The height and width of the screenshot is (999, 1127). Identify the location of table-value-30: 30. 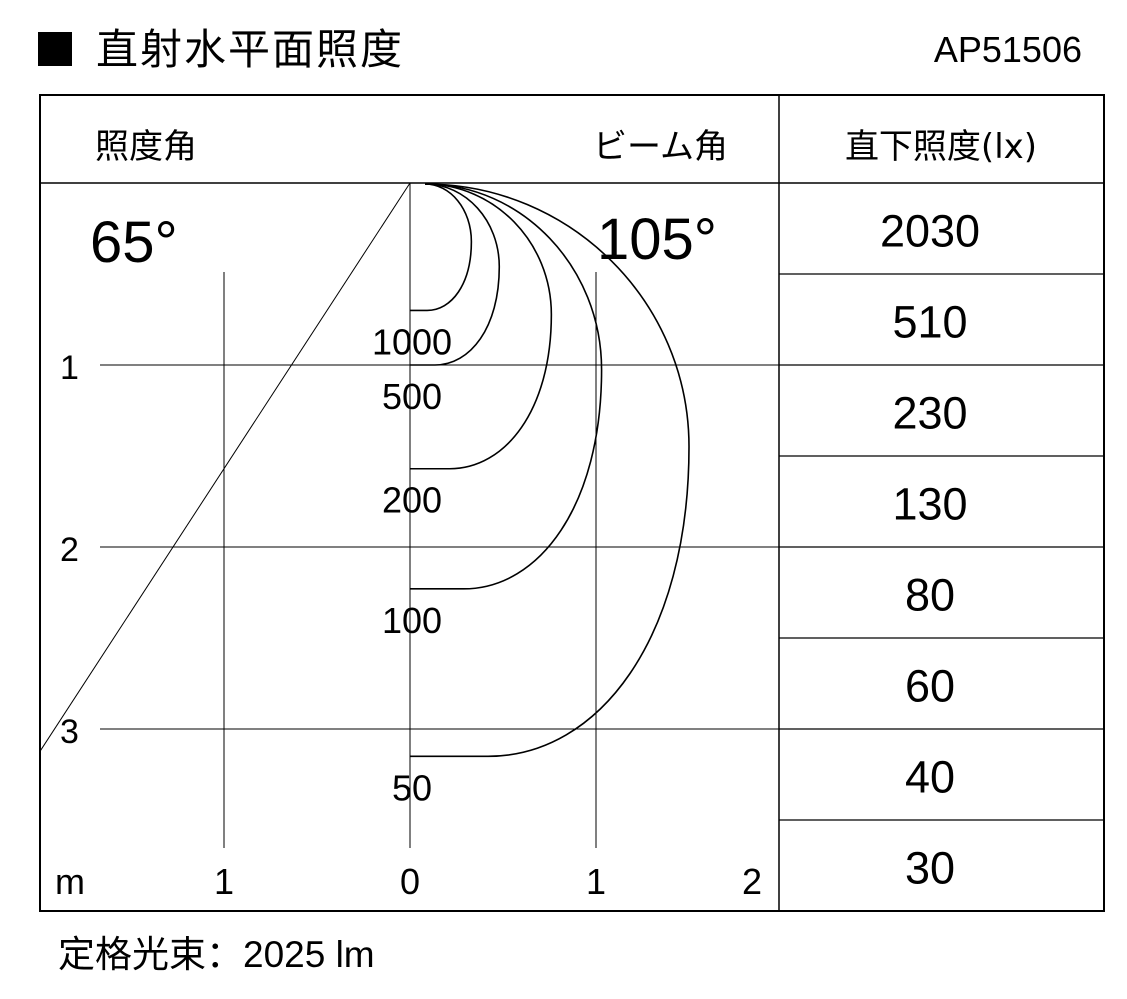
(930, 868).